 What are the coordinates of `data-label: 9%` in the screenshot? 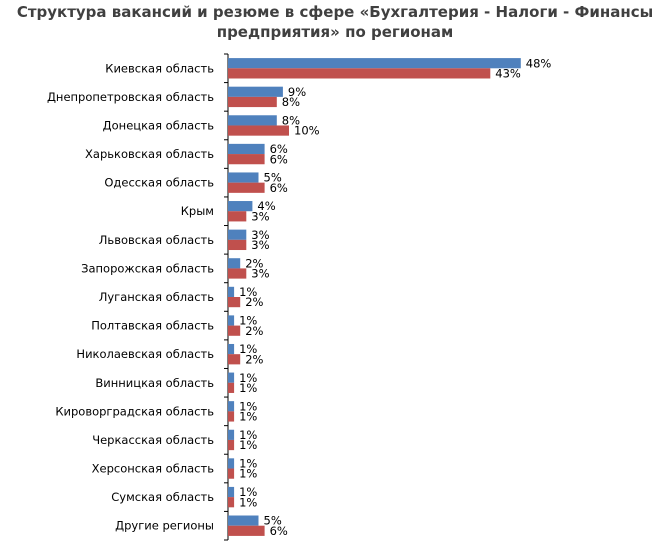 It's located at (297, 92).